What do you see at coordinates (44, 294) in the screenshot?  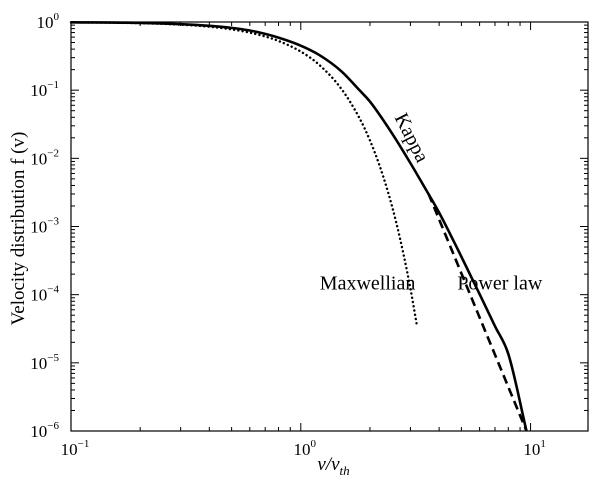 I see `y-tick-label: 10⁻⁴` at bounding box center [44, 294].